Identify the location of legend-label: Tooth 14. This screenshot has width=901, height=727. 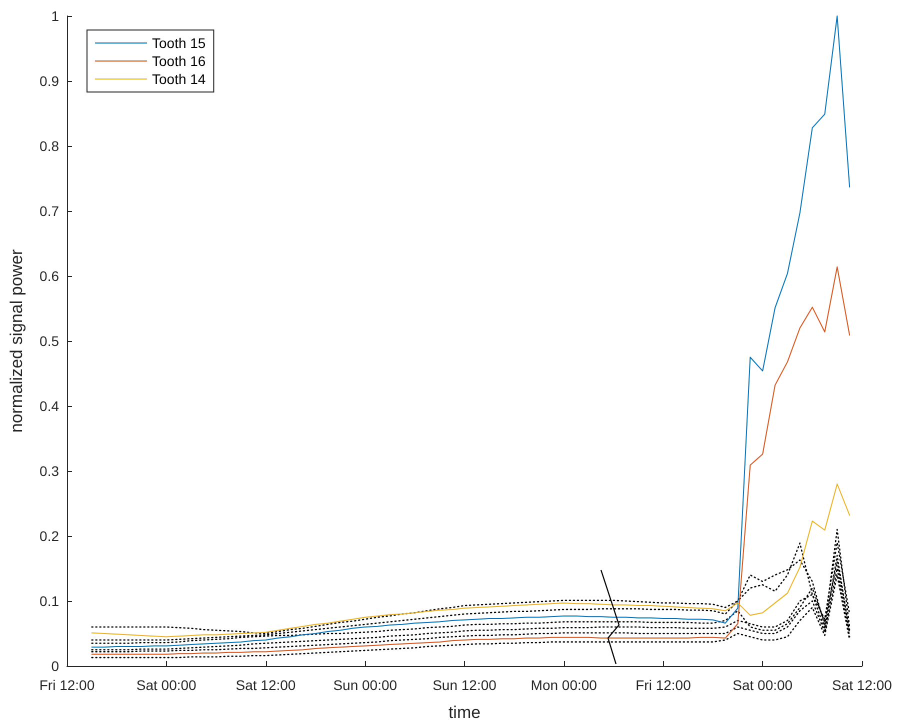
(179, 79).